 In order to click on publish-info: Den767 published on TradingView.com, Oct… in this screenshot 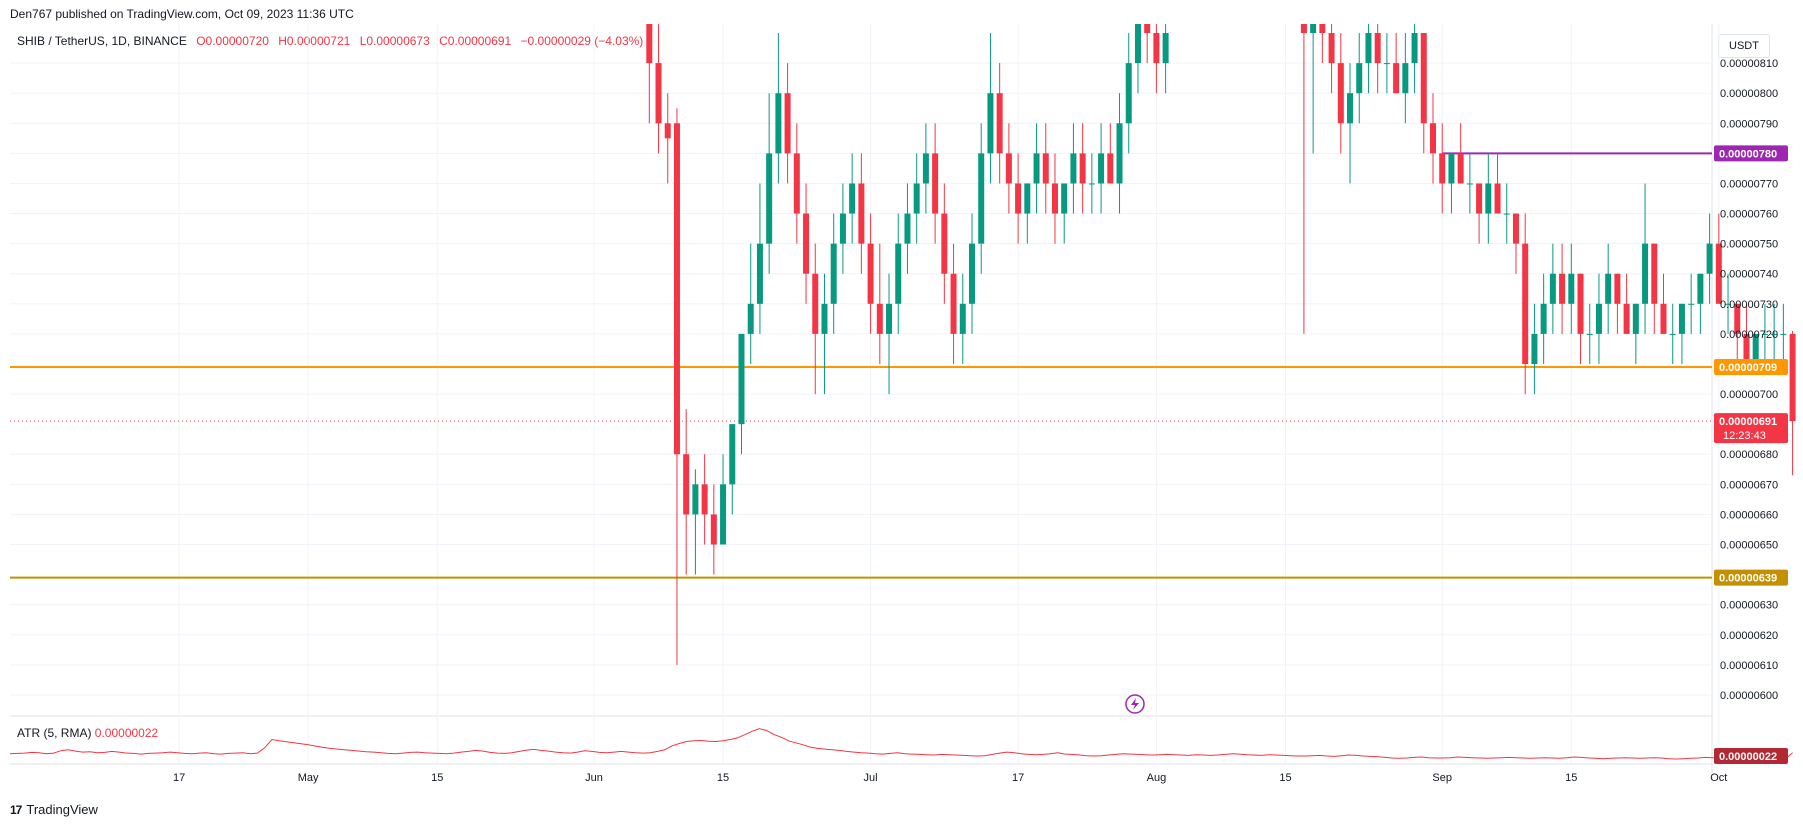, I will do `click(182, 14)`.